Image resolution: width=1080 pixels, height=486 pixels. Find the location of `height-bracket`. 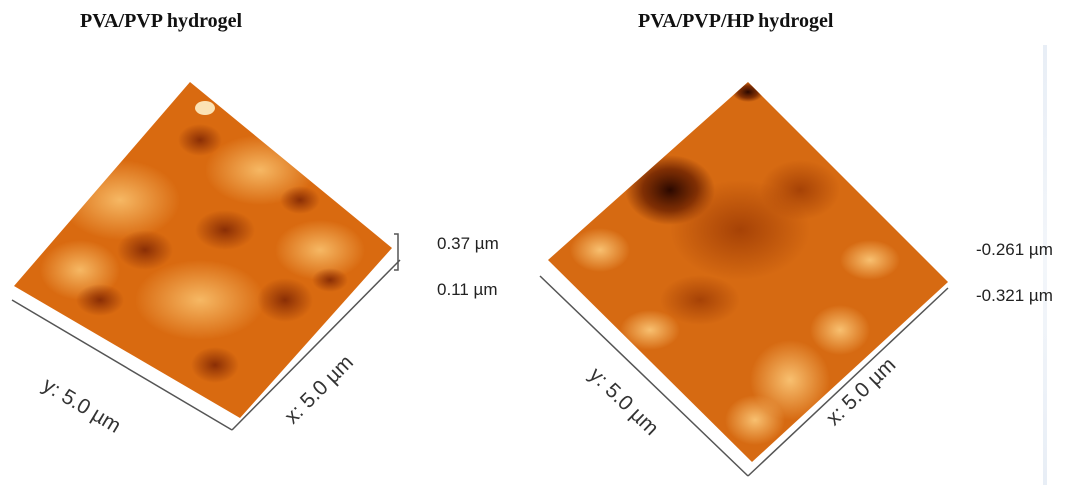

height-bracket is located at coordinates (396, 252).